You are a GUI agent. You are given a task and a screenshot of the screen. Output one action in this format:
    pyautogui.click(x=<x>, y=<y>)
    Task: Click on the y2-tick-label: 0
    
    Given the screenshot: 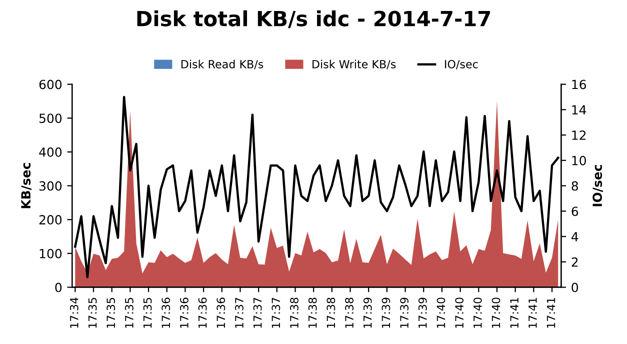 What is the action you would take?
    pyautogui.click(x=575, y=287)
    